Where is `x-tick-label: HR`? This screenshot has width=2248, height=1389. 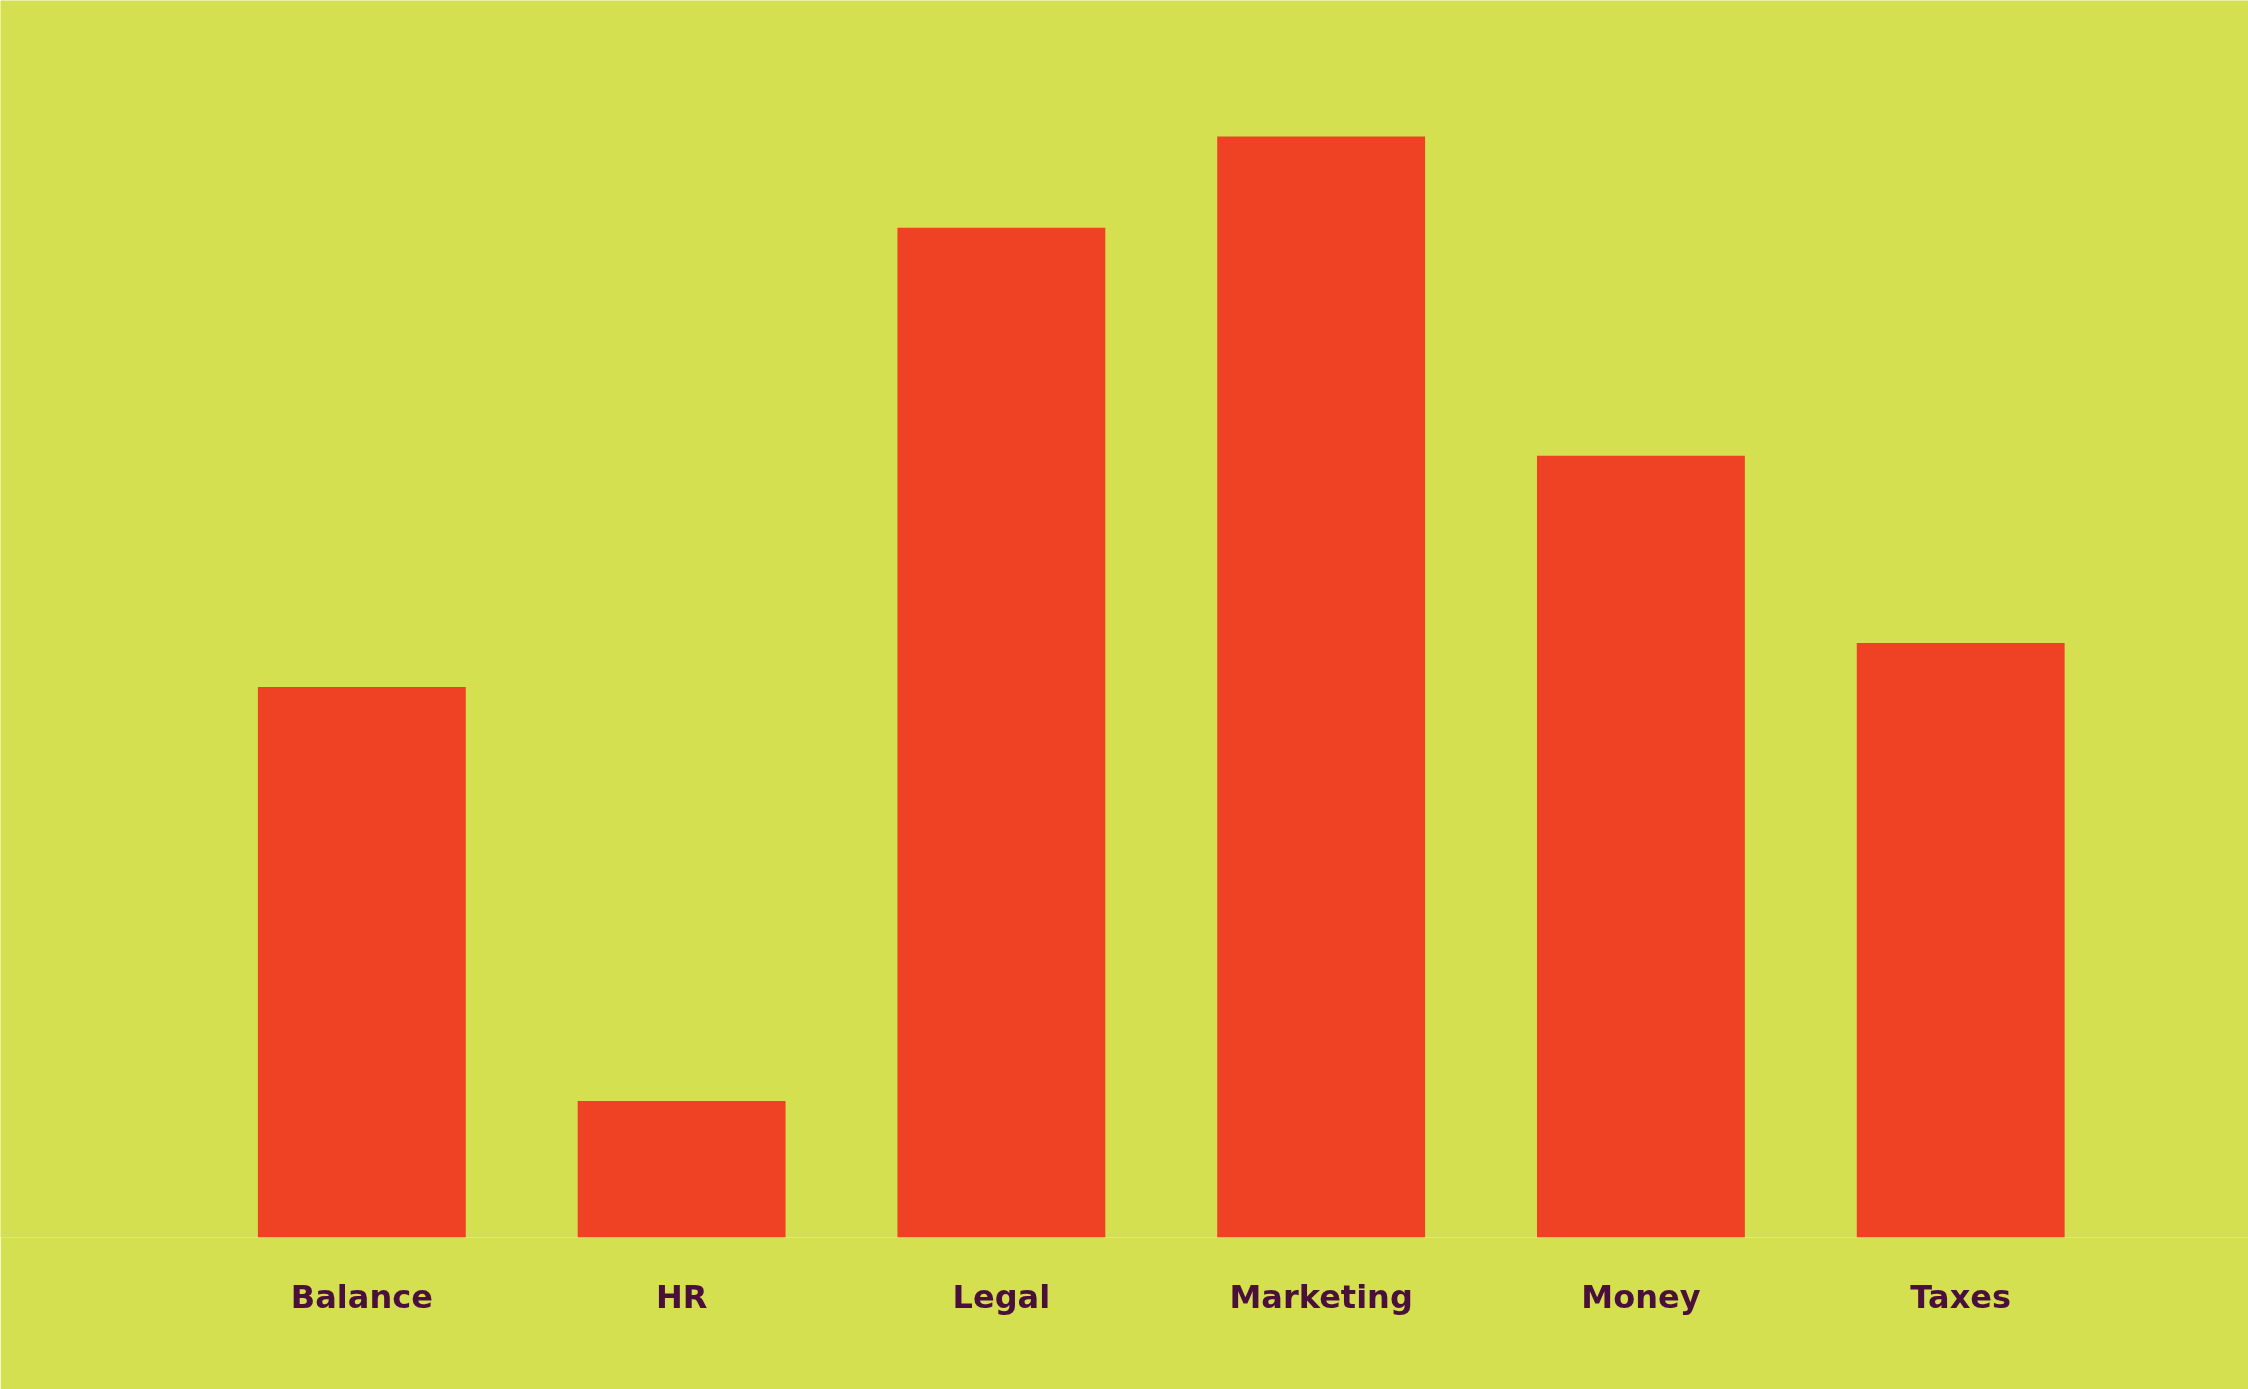 x-tick-label: HR is located at coordinates (681, 1296).